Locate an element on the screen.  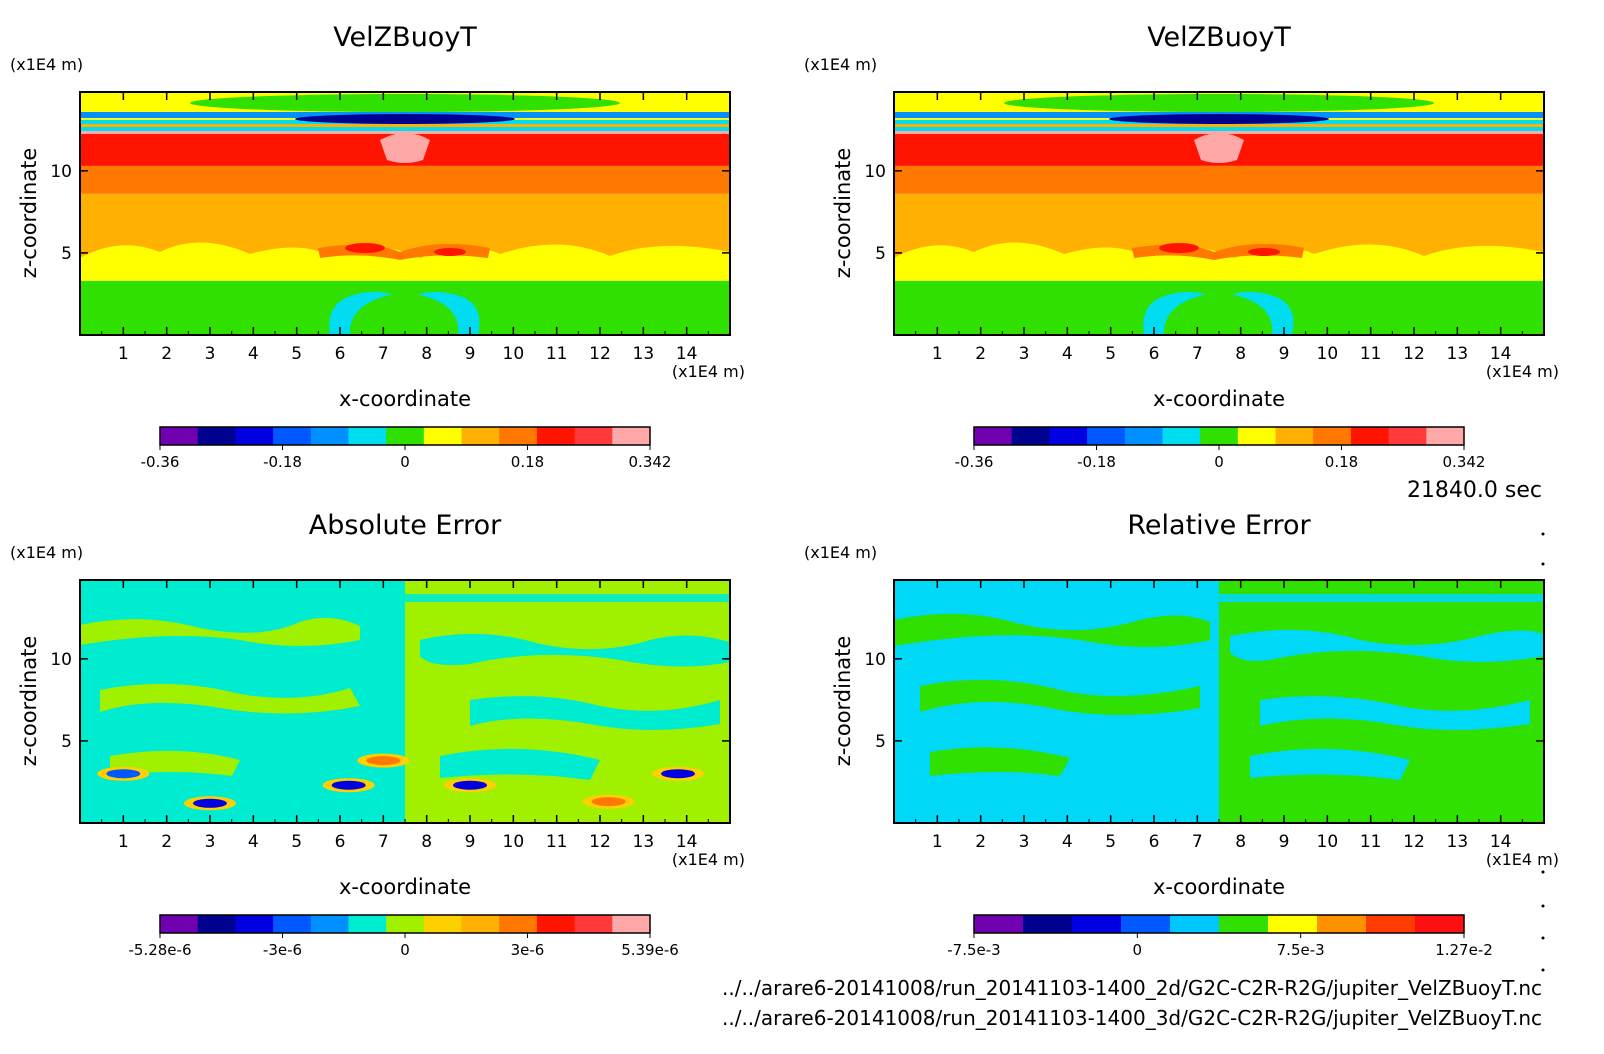
green-lobe-top is located at coordinates (405, 103).